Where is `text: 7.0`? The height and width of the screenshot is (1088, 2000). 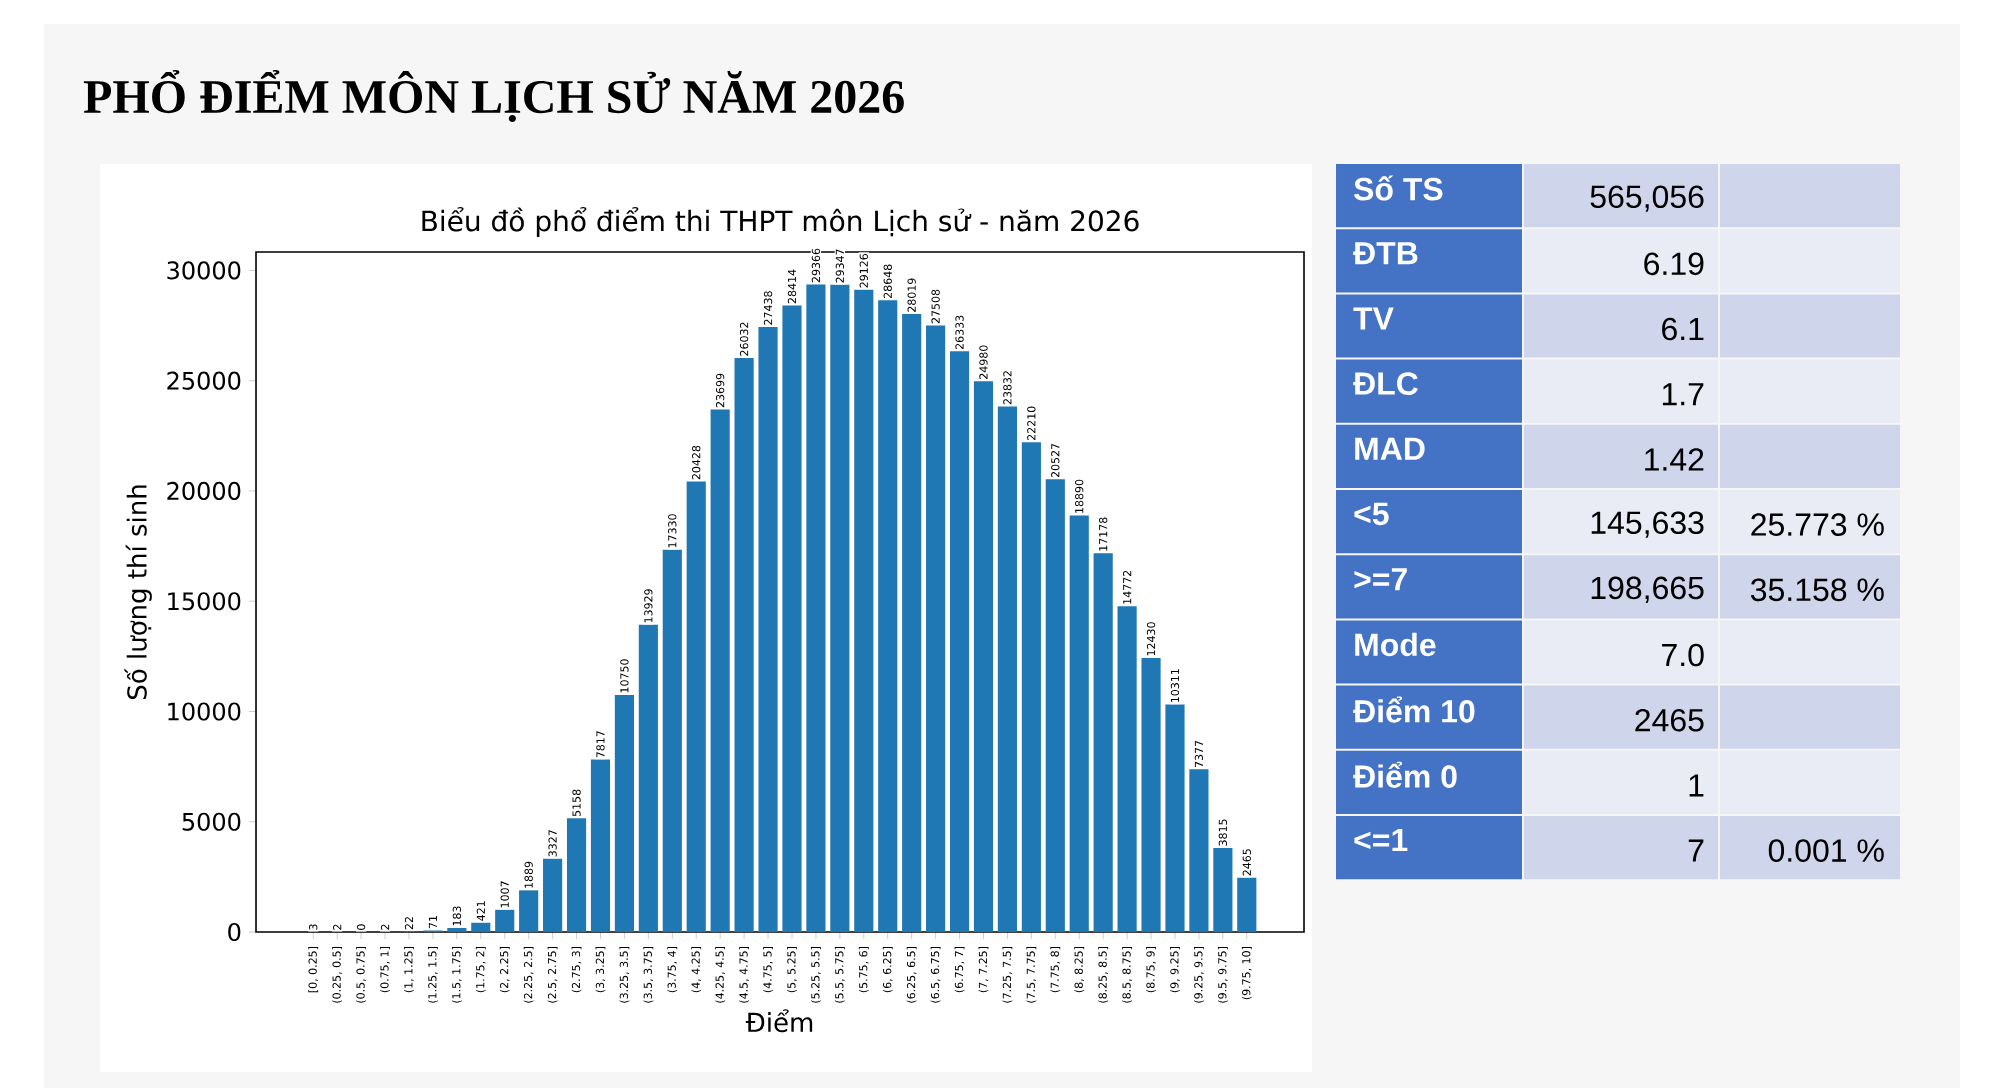 text: 7.0 is located at coordinates (1683, 655).